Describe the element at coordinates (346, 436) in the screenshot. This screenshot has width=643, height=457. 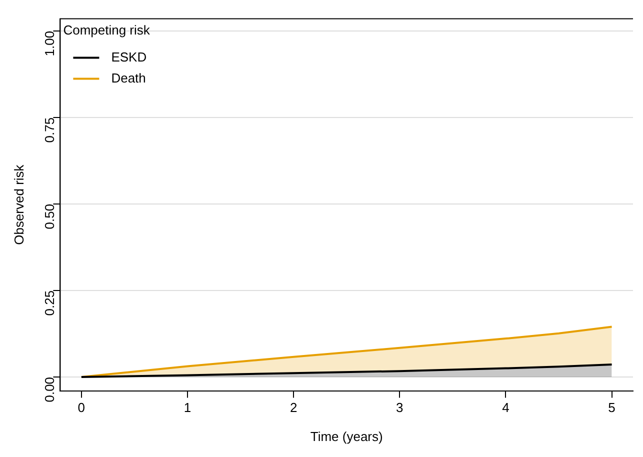
I see `x-axis-title: Time (years)` at that location.